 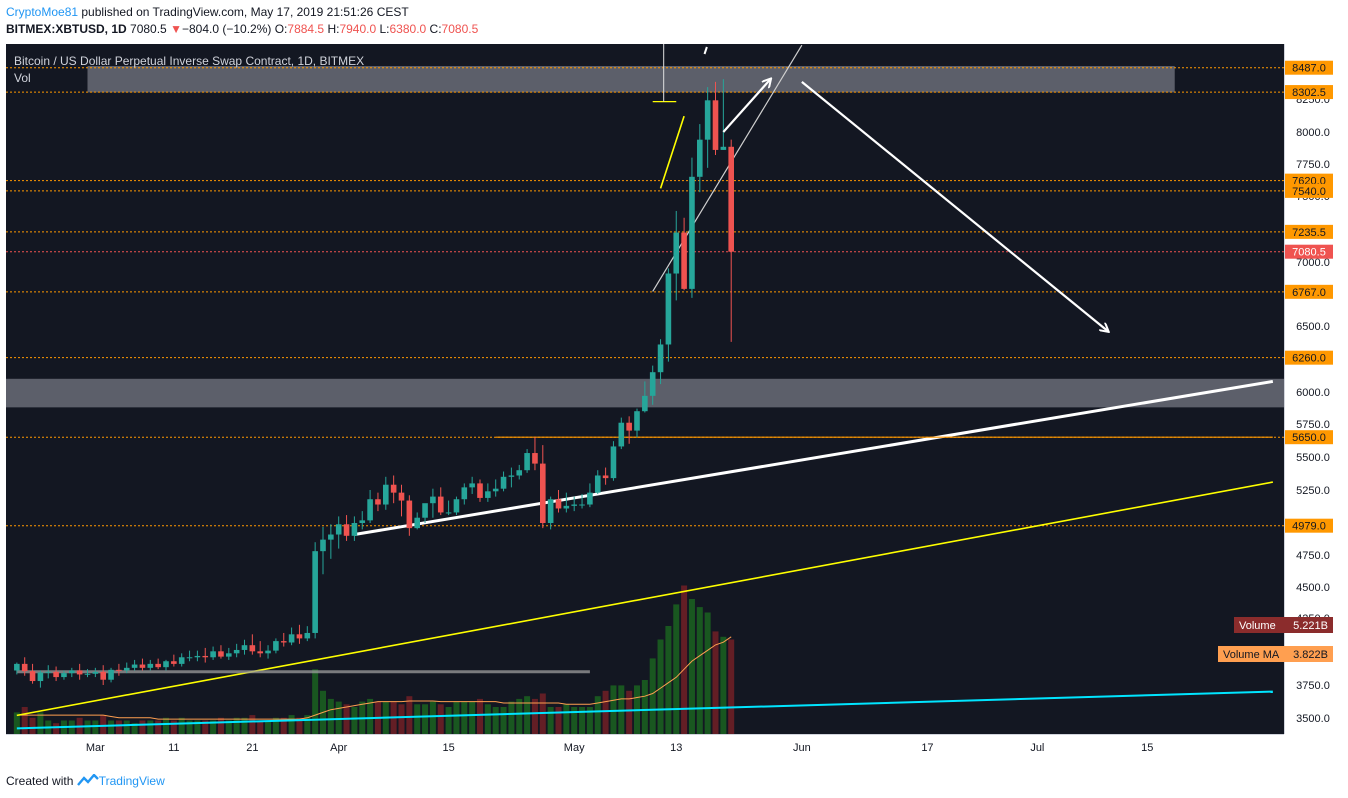 I want to click on price-level-label: 8487.0, so click(x=1309, y=69).